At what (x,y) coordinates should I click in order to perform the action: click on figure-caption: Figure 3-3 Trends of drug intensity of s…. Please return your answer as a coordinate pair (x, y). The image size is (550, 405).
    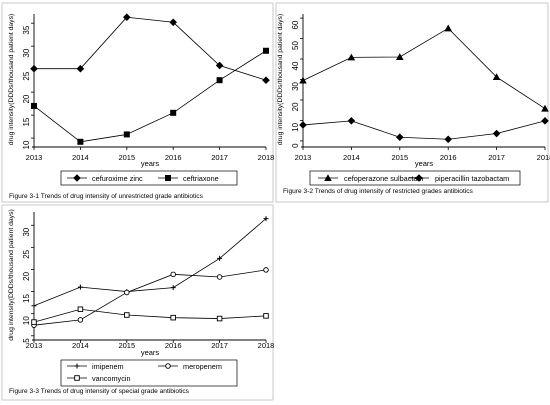
    Looking at the image, I should click on (99, 391).